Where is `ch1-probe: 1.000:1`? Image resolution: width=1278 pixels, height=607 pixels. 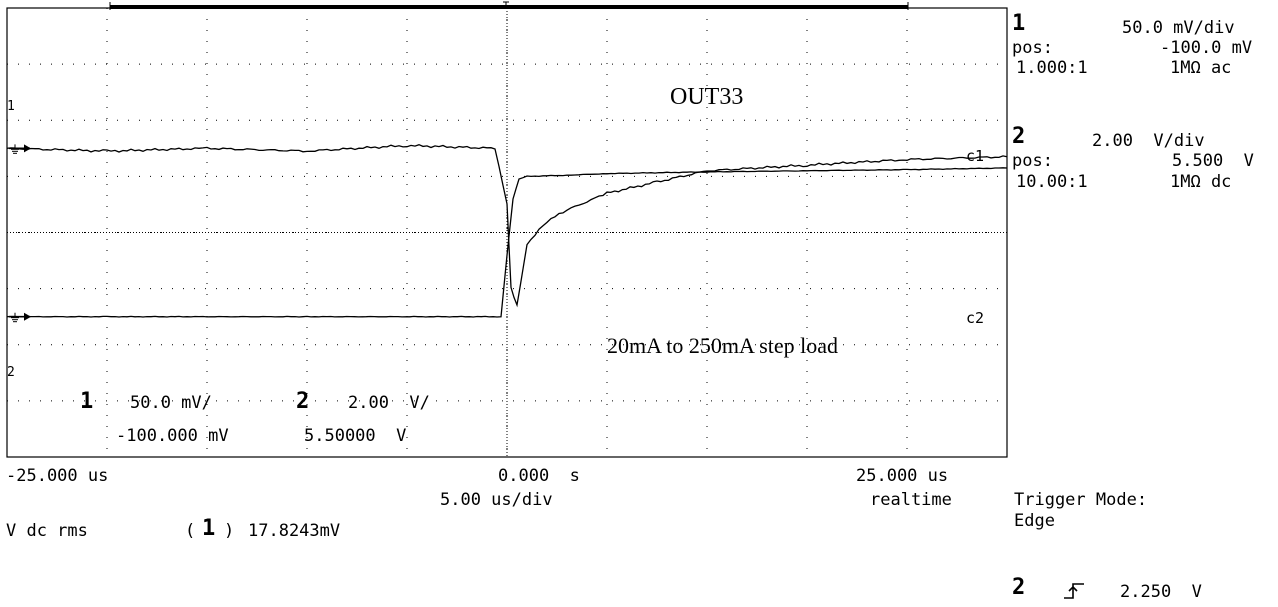 ch1-probe: 1.000:1 is located at coordinates (1052, 68).